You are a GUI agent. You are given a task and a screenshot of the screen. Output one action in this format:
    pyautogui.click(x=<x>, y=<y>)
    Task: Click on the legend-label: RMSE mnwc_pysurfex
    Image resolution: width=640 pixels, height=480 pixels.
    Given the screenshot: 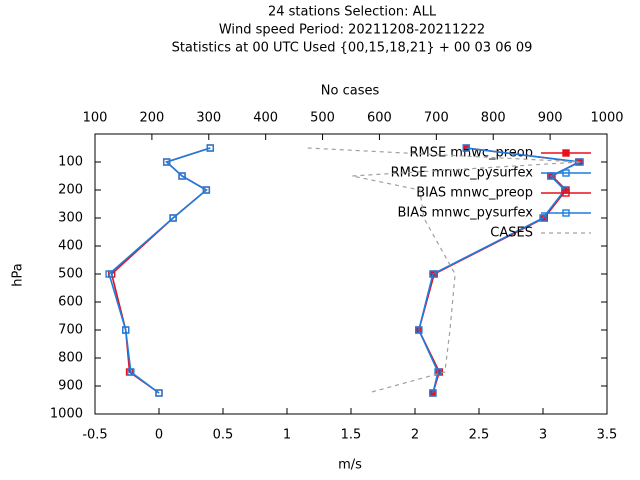 What is the action you would take?
    pyautogui.click(x=462, y=173)
    